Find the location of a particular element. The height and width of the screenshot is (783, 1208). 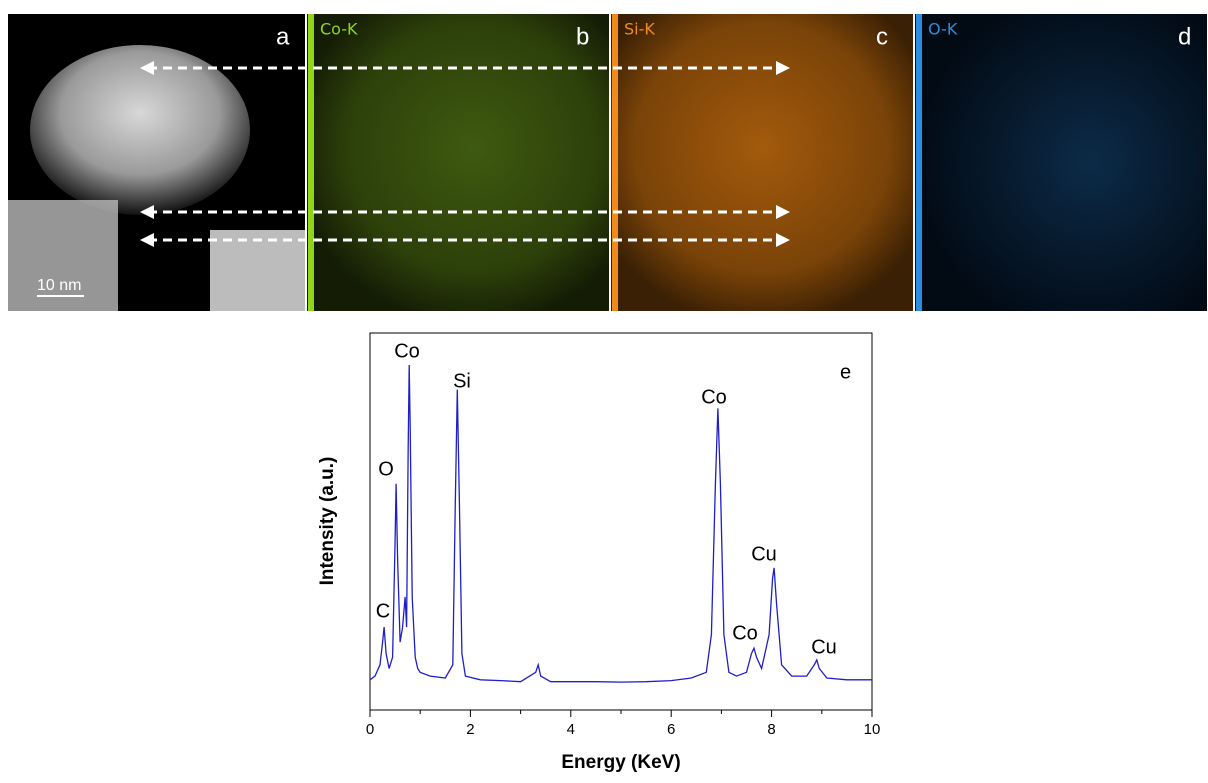

x-tick-label: 8 is located at coordinates (771, 729).